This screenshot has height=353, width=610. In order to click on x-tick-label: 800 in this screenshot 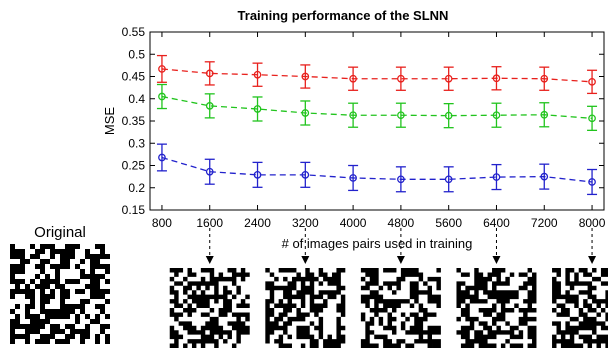, I will do `click(162, 223)`.